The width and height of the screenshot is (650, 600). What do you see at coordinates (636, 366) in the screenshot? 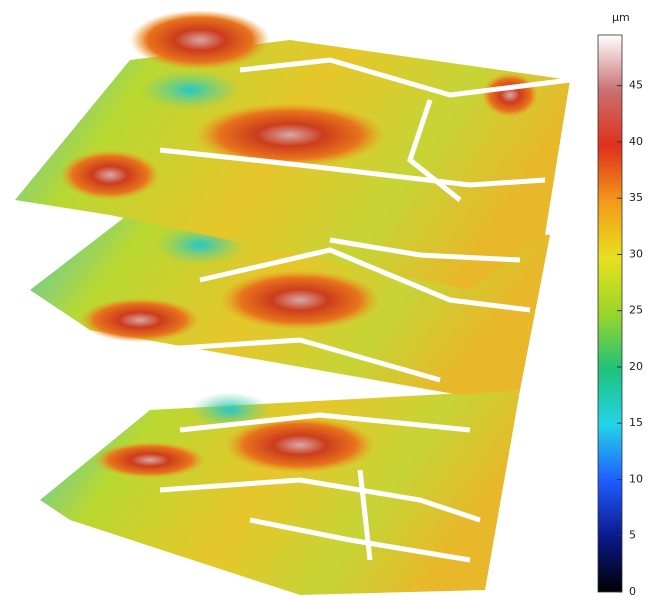
I see `tick-label: 20` at bounding box center [636, 366].